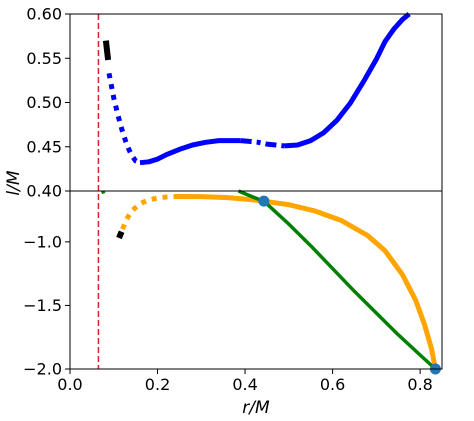 The image size is (474, 421). I want to click on x-axis-label: r/M, so click(256, 408).